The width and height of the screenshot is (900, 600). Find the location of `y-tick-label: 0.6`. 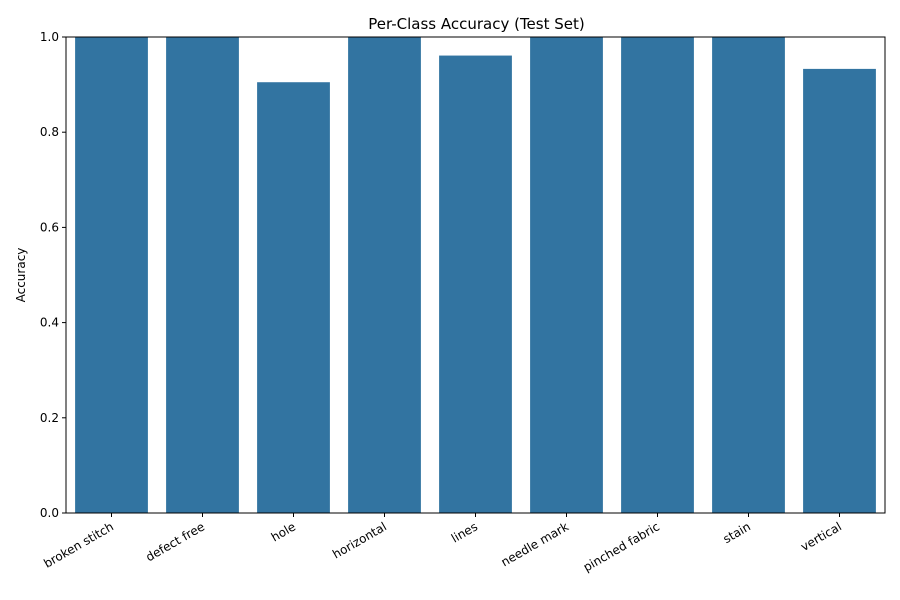

y-tick-label: 0.6 is located at coordinates (49, 227).